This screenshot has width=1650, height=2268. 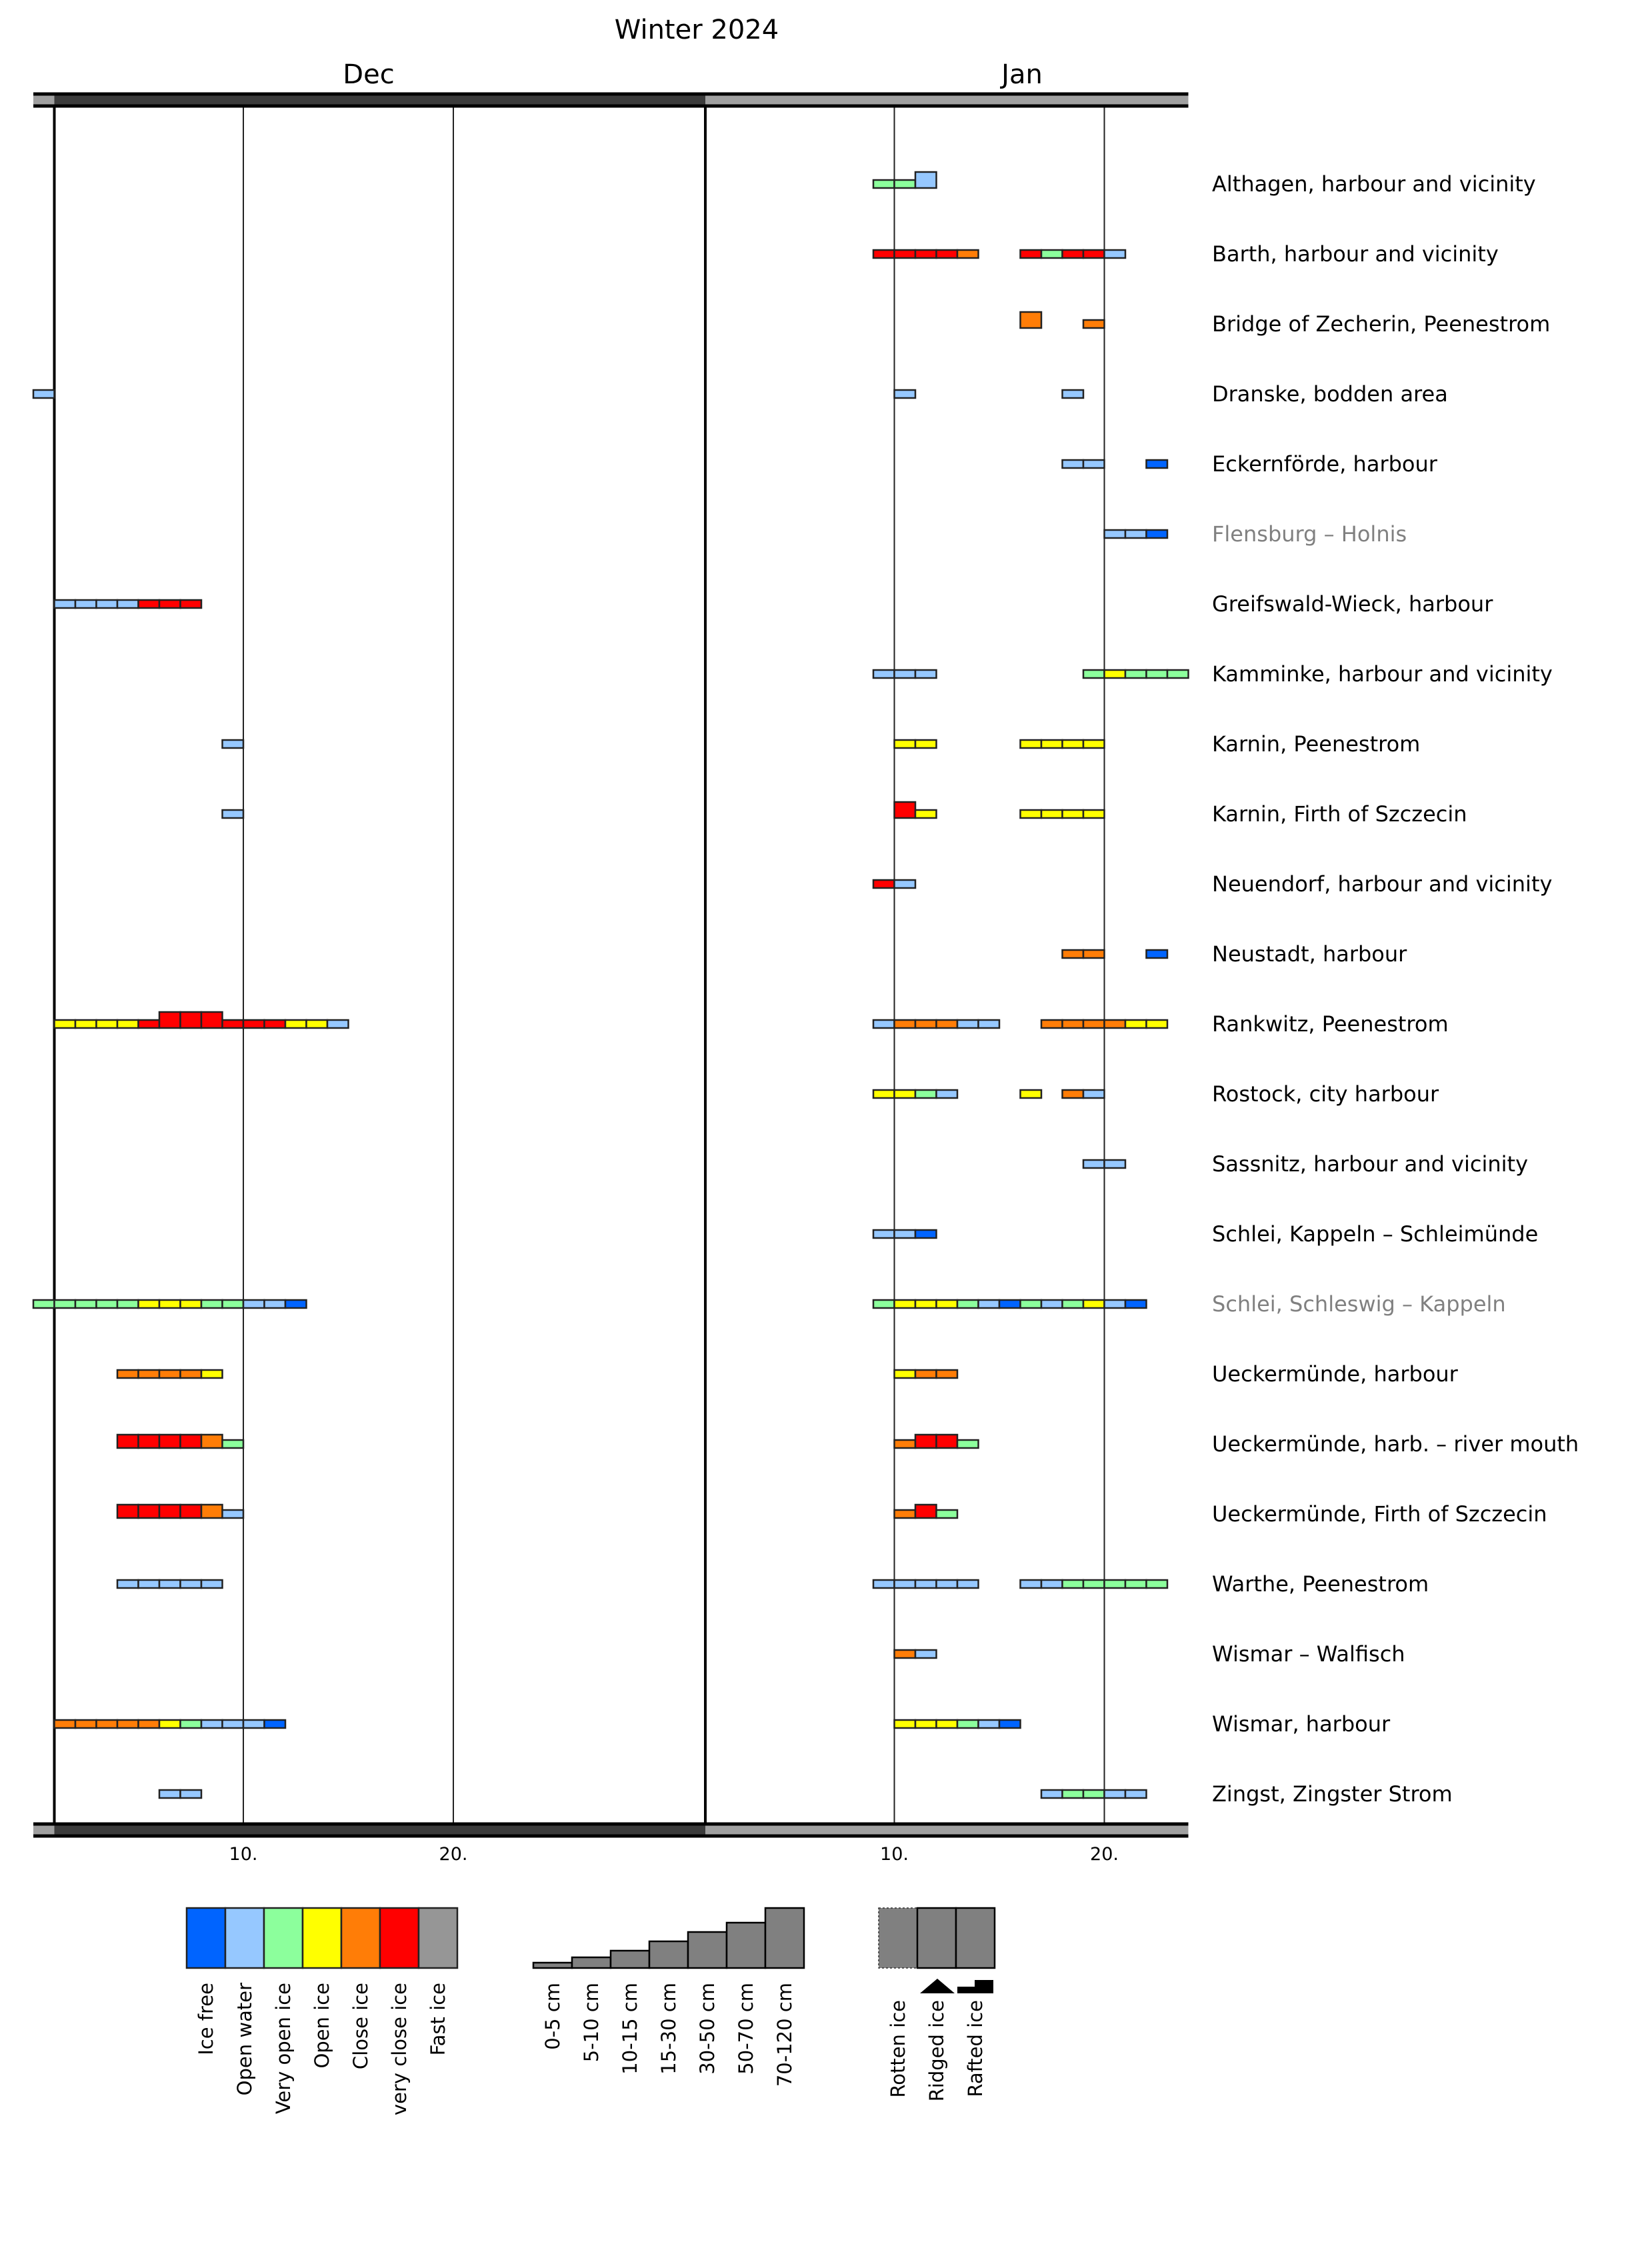 What do you see at coordinates (1104, 1854) in the screenshot?
I see `tick-label: 20.` at bounding box center [1104, 1854].